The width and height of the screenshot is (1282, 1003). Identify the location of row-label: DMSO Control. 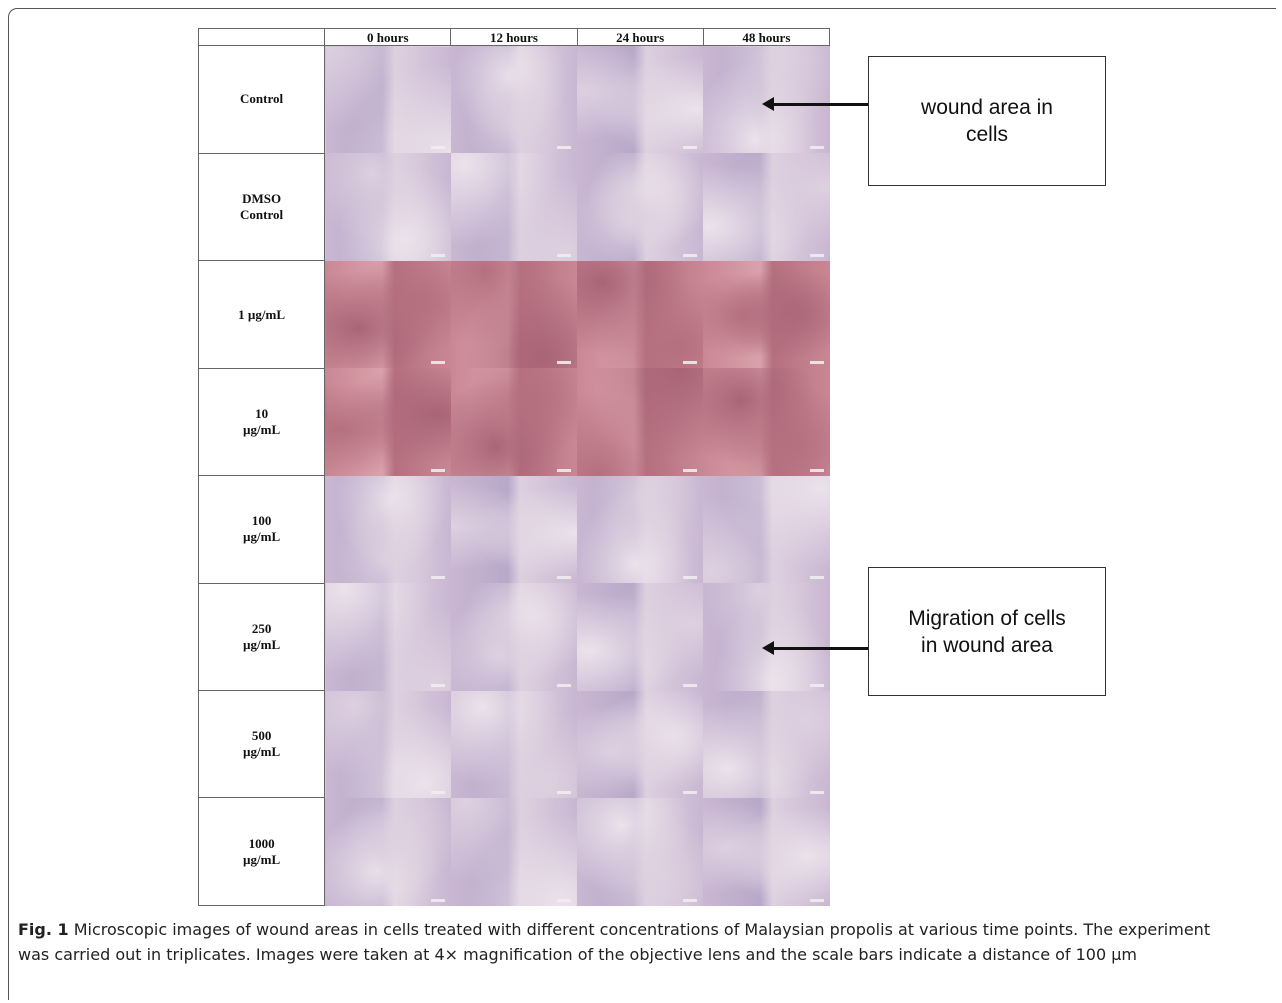
(261, 207).